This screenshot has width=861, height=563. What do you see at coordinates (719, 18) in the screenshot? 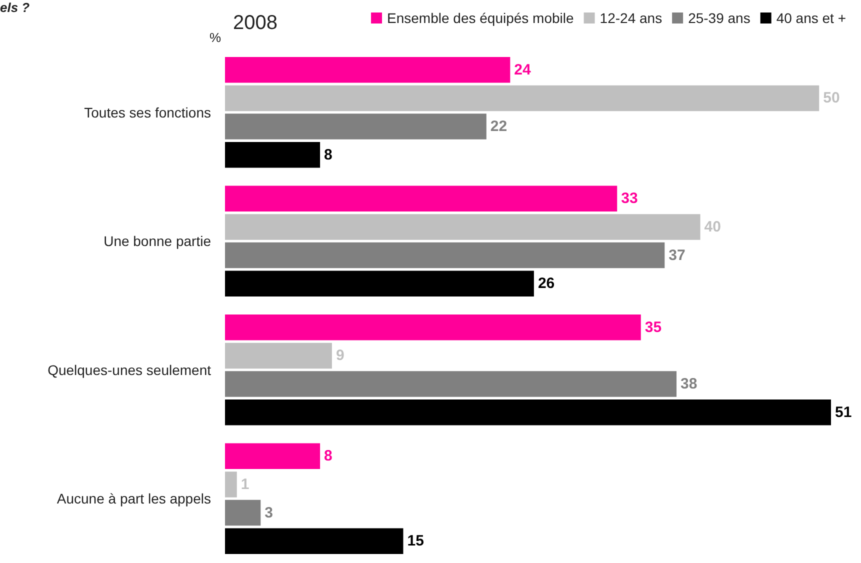
I see `legend-label: 25-39 ans` at bounding box center [719, 18].